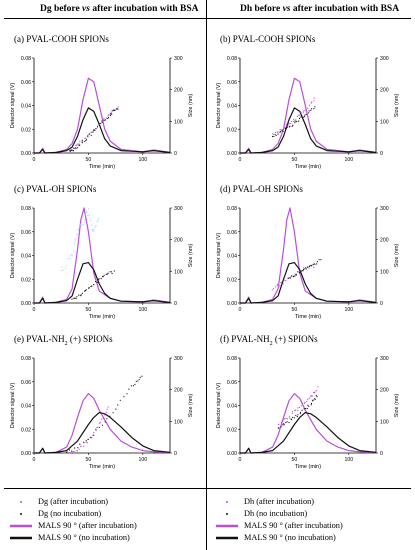  What do you see at coordinates (102, 282) in the screenshot?
I see `mals-none-line` at bounding box center [102, 282].